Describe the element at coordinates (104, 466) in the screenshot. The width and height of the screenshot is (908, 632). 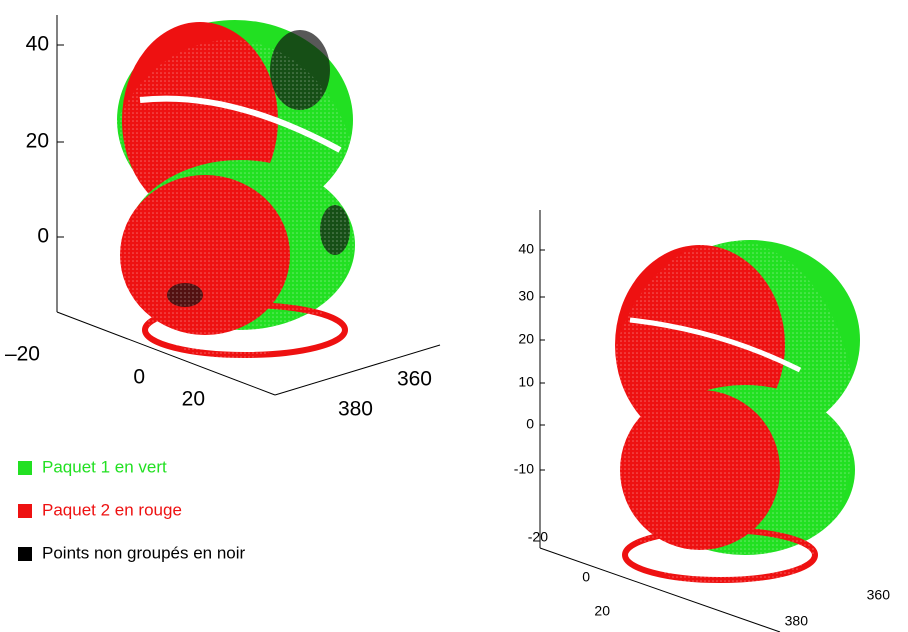
I see `legend-label: Paquet 1 en vert` at that location.